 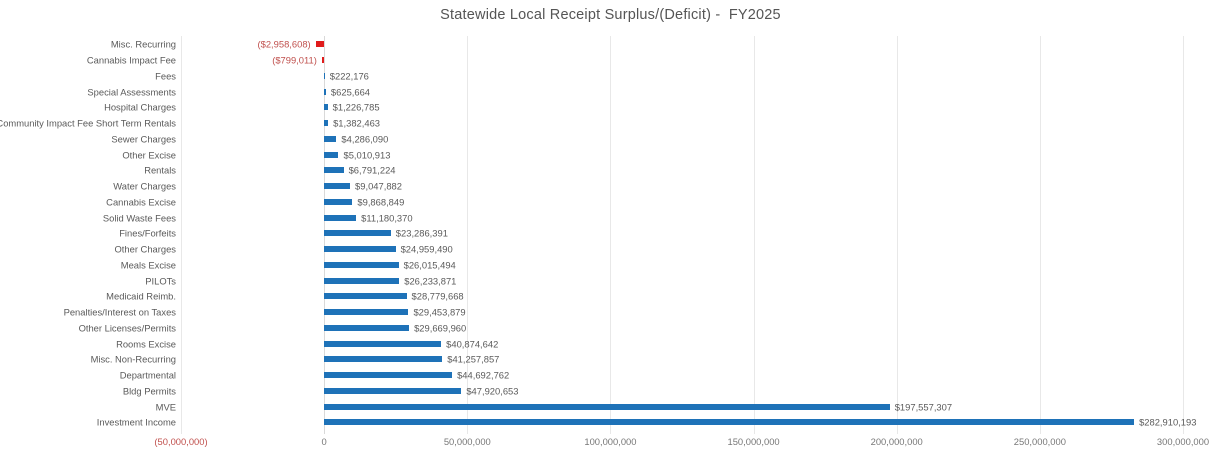 I want to click on category-label: Investment Income, so click(x=136, y=422).